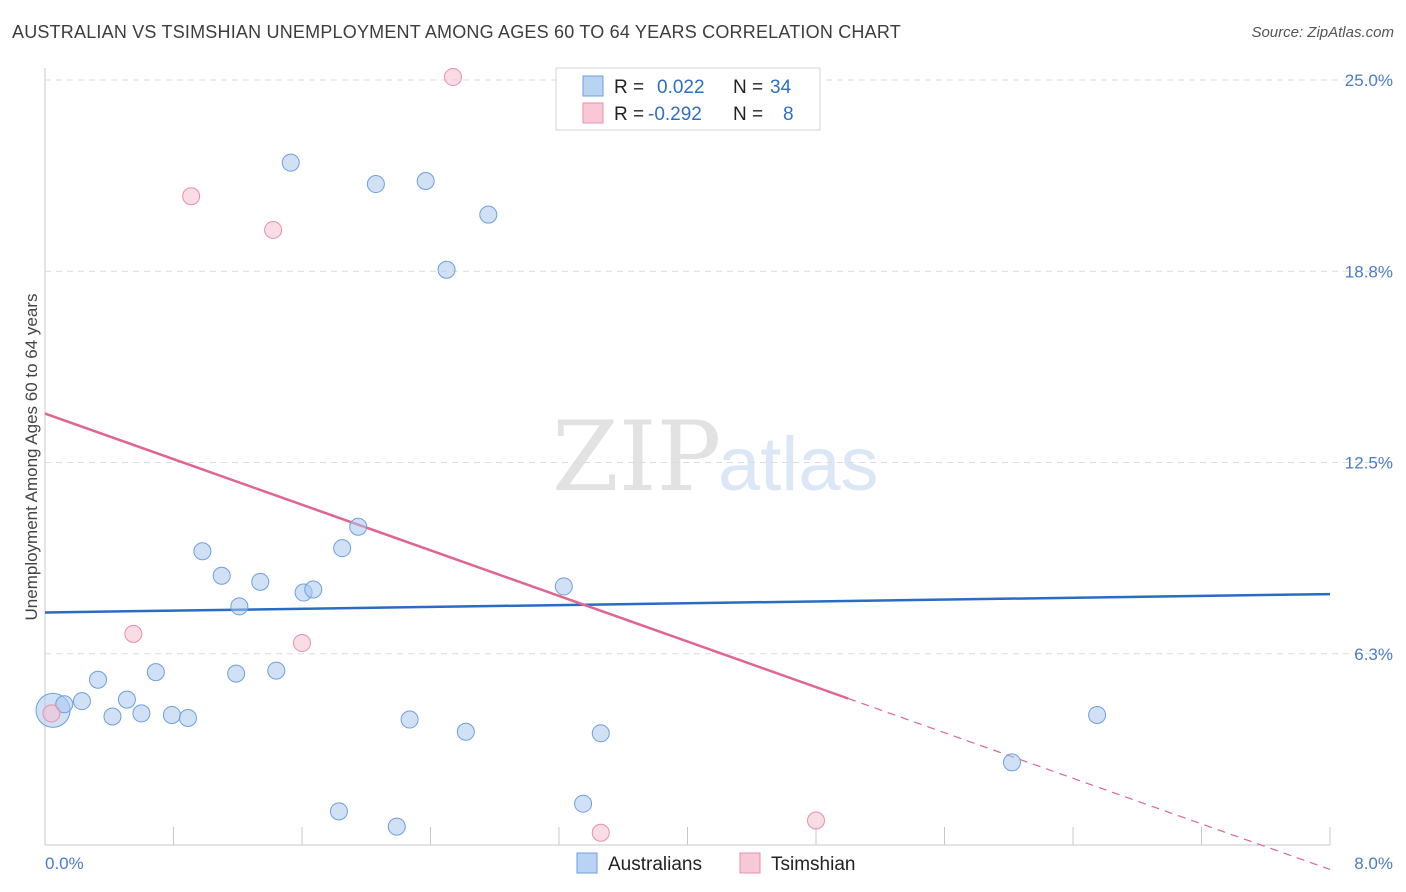 The width and height of the screenshot is (1406, 892). Describe the element at coordinates (788, 114) in the screenshot. I see `legend-n-value-tsimshian: 8` at that location.